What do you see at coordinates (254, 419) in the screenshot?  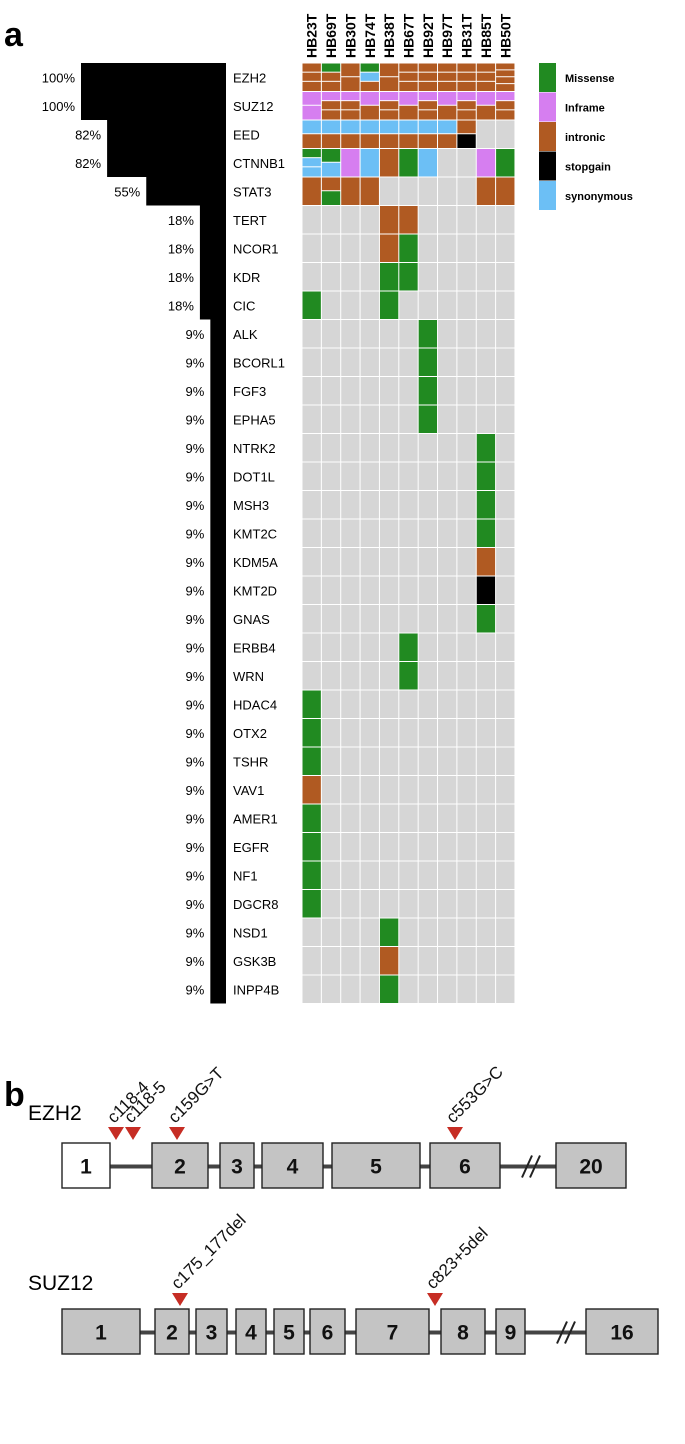 I see `gene-label: EPHA5` at bounding box center [254, 419].